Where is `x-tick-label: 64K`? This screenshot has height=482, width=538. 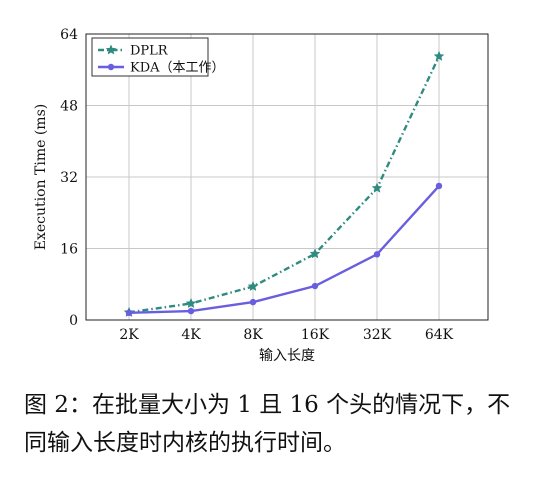 x-tick-label: 64K is located at coordinates (439, 335).